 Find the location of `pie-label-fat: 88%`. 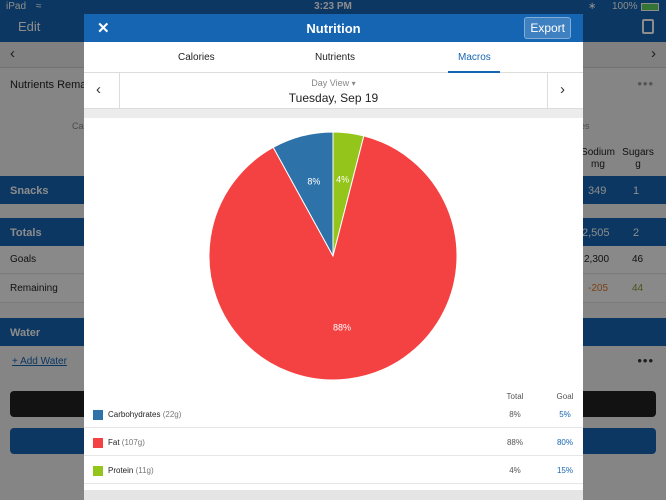

pie-label-fat: 88% is located at coordinates (342, 327).